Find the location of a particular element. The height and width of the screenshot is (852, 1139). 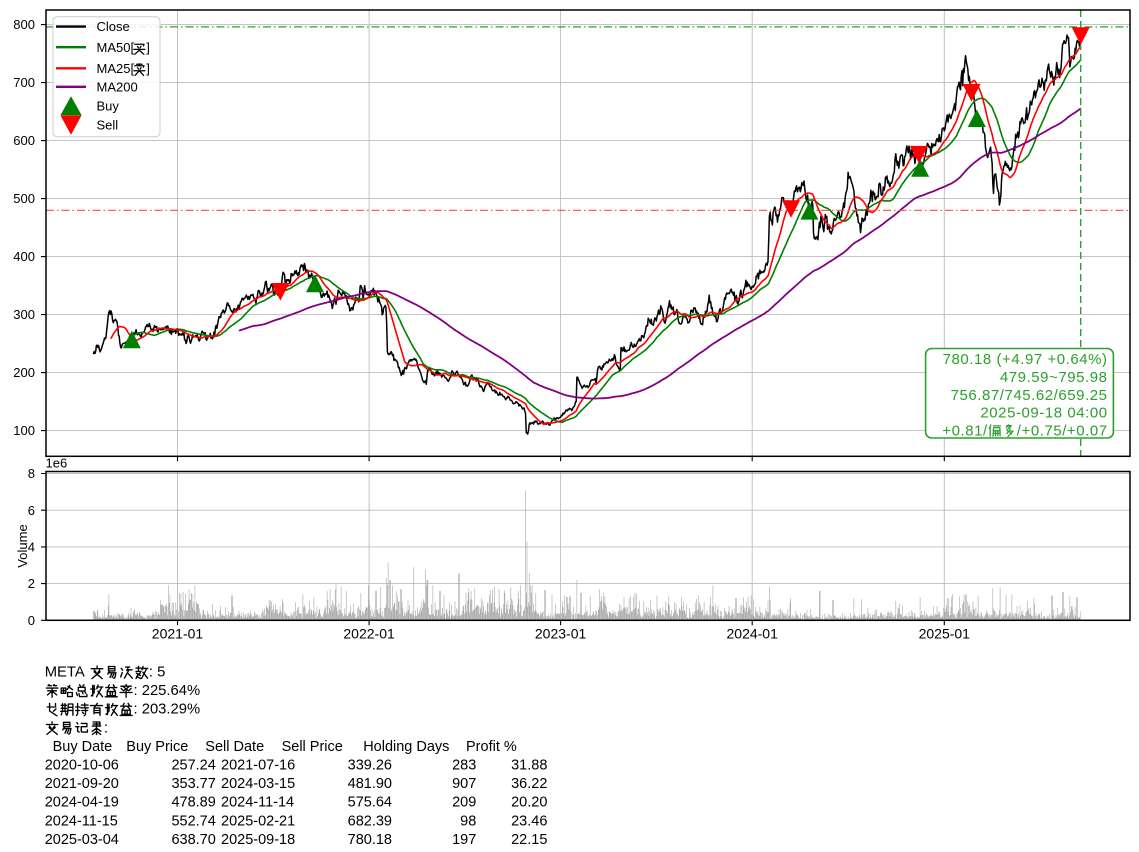

svg-text: 2023-01 is located at coordinates (561, 634).